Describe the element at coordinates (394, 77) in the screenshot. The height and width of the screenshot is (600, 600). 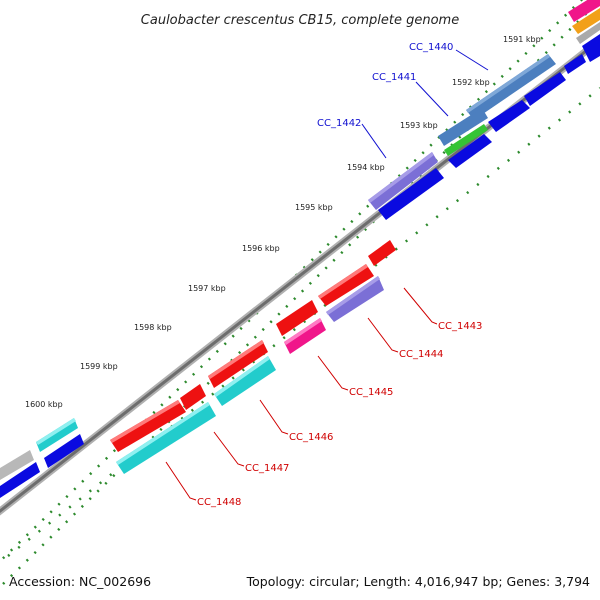
I see `label-cc-1441: CC_1441` at that location.